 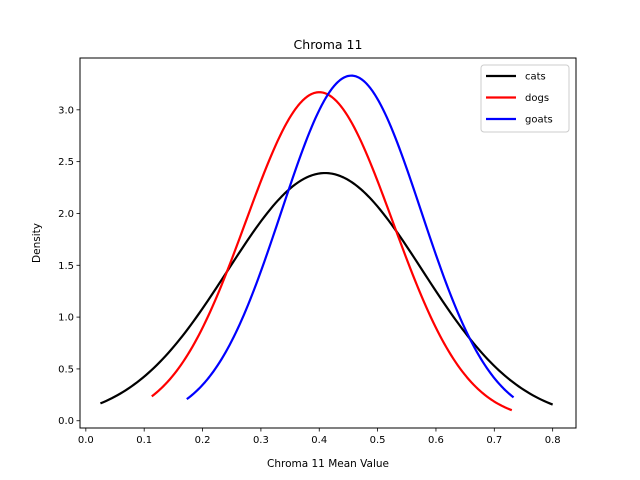 What do you see at coordinates (66, 266) in the screenshot?
I see `y-tick-label: 1.5` at bounding box center [66, 266].